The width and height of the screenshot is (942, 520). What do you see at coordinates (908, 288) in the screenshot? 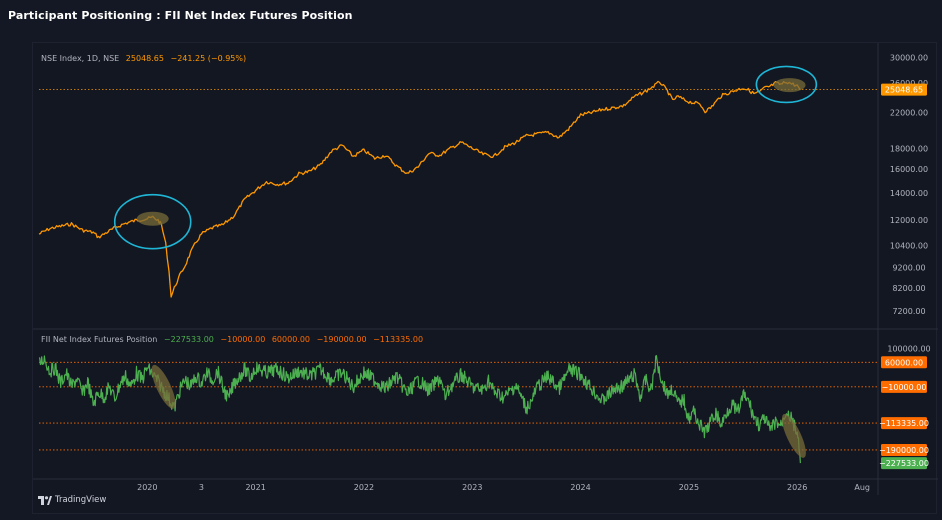
I see `nifty-y-tick-label: 8200.00` at bounding box center [908, 288].